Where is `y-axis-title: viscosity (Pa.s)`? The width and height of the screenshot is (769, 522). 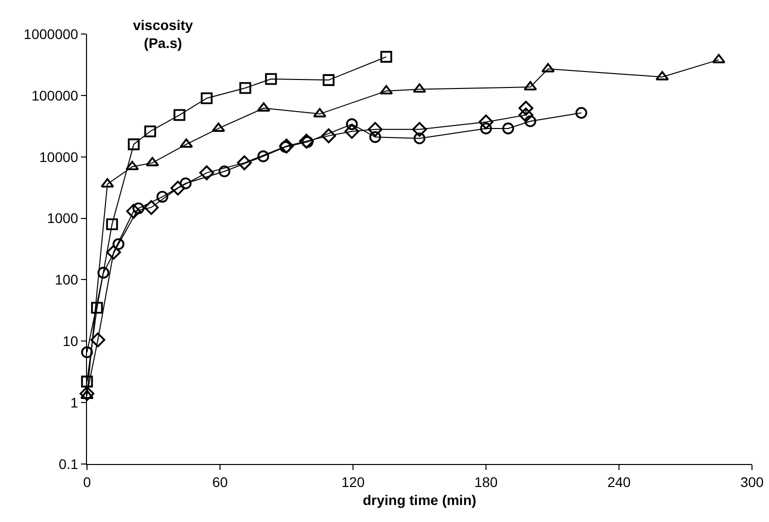 y-axis-title: viscosity (Pa.s) is located at coordinates (163, 34).